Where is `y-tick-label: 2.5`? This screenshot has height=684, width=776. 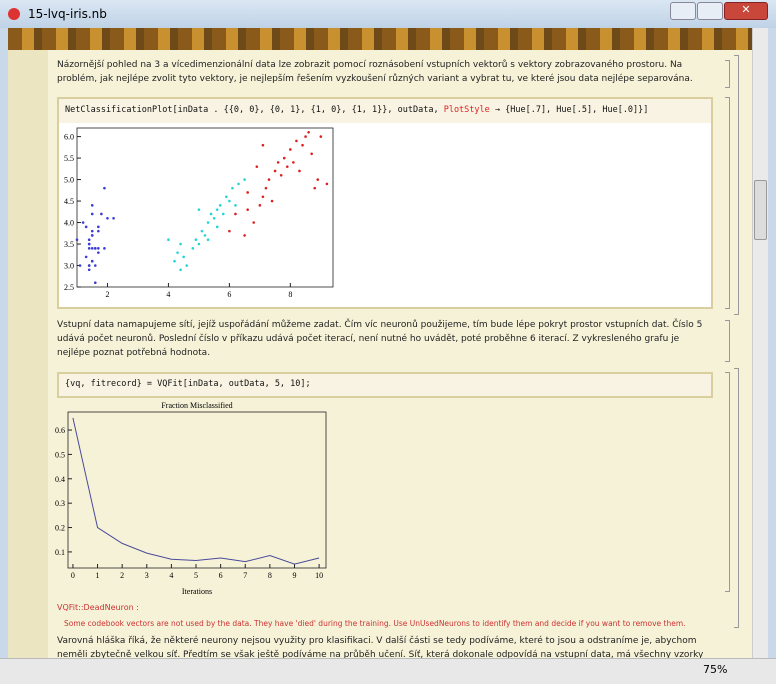 y-tick-label: 2.5 is located at coordinates (69, 287).